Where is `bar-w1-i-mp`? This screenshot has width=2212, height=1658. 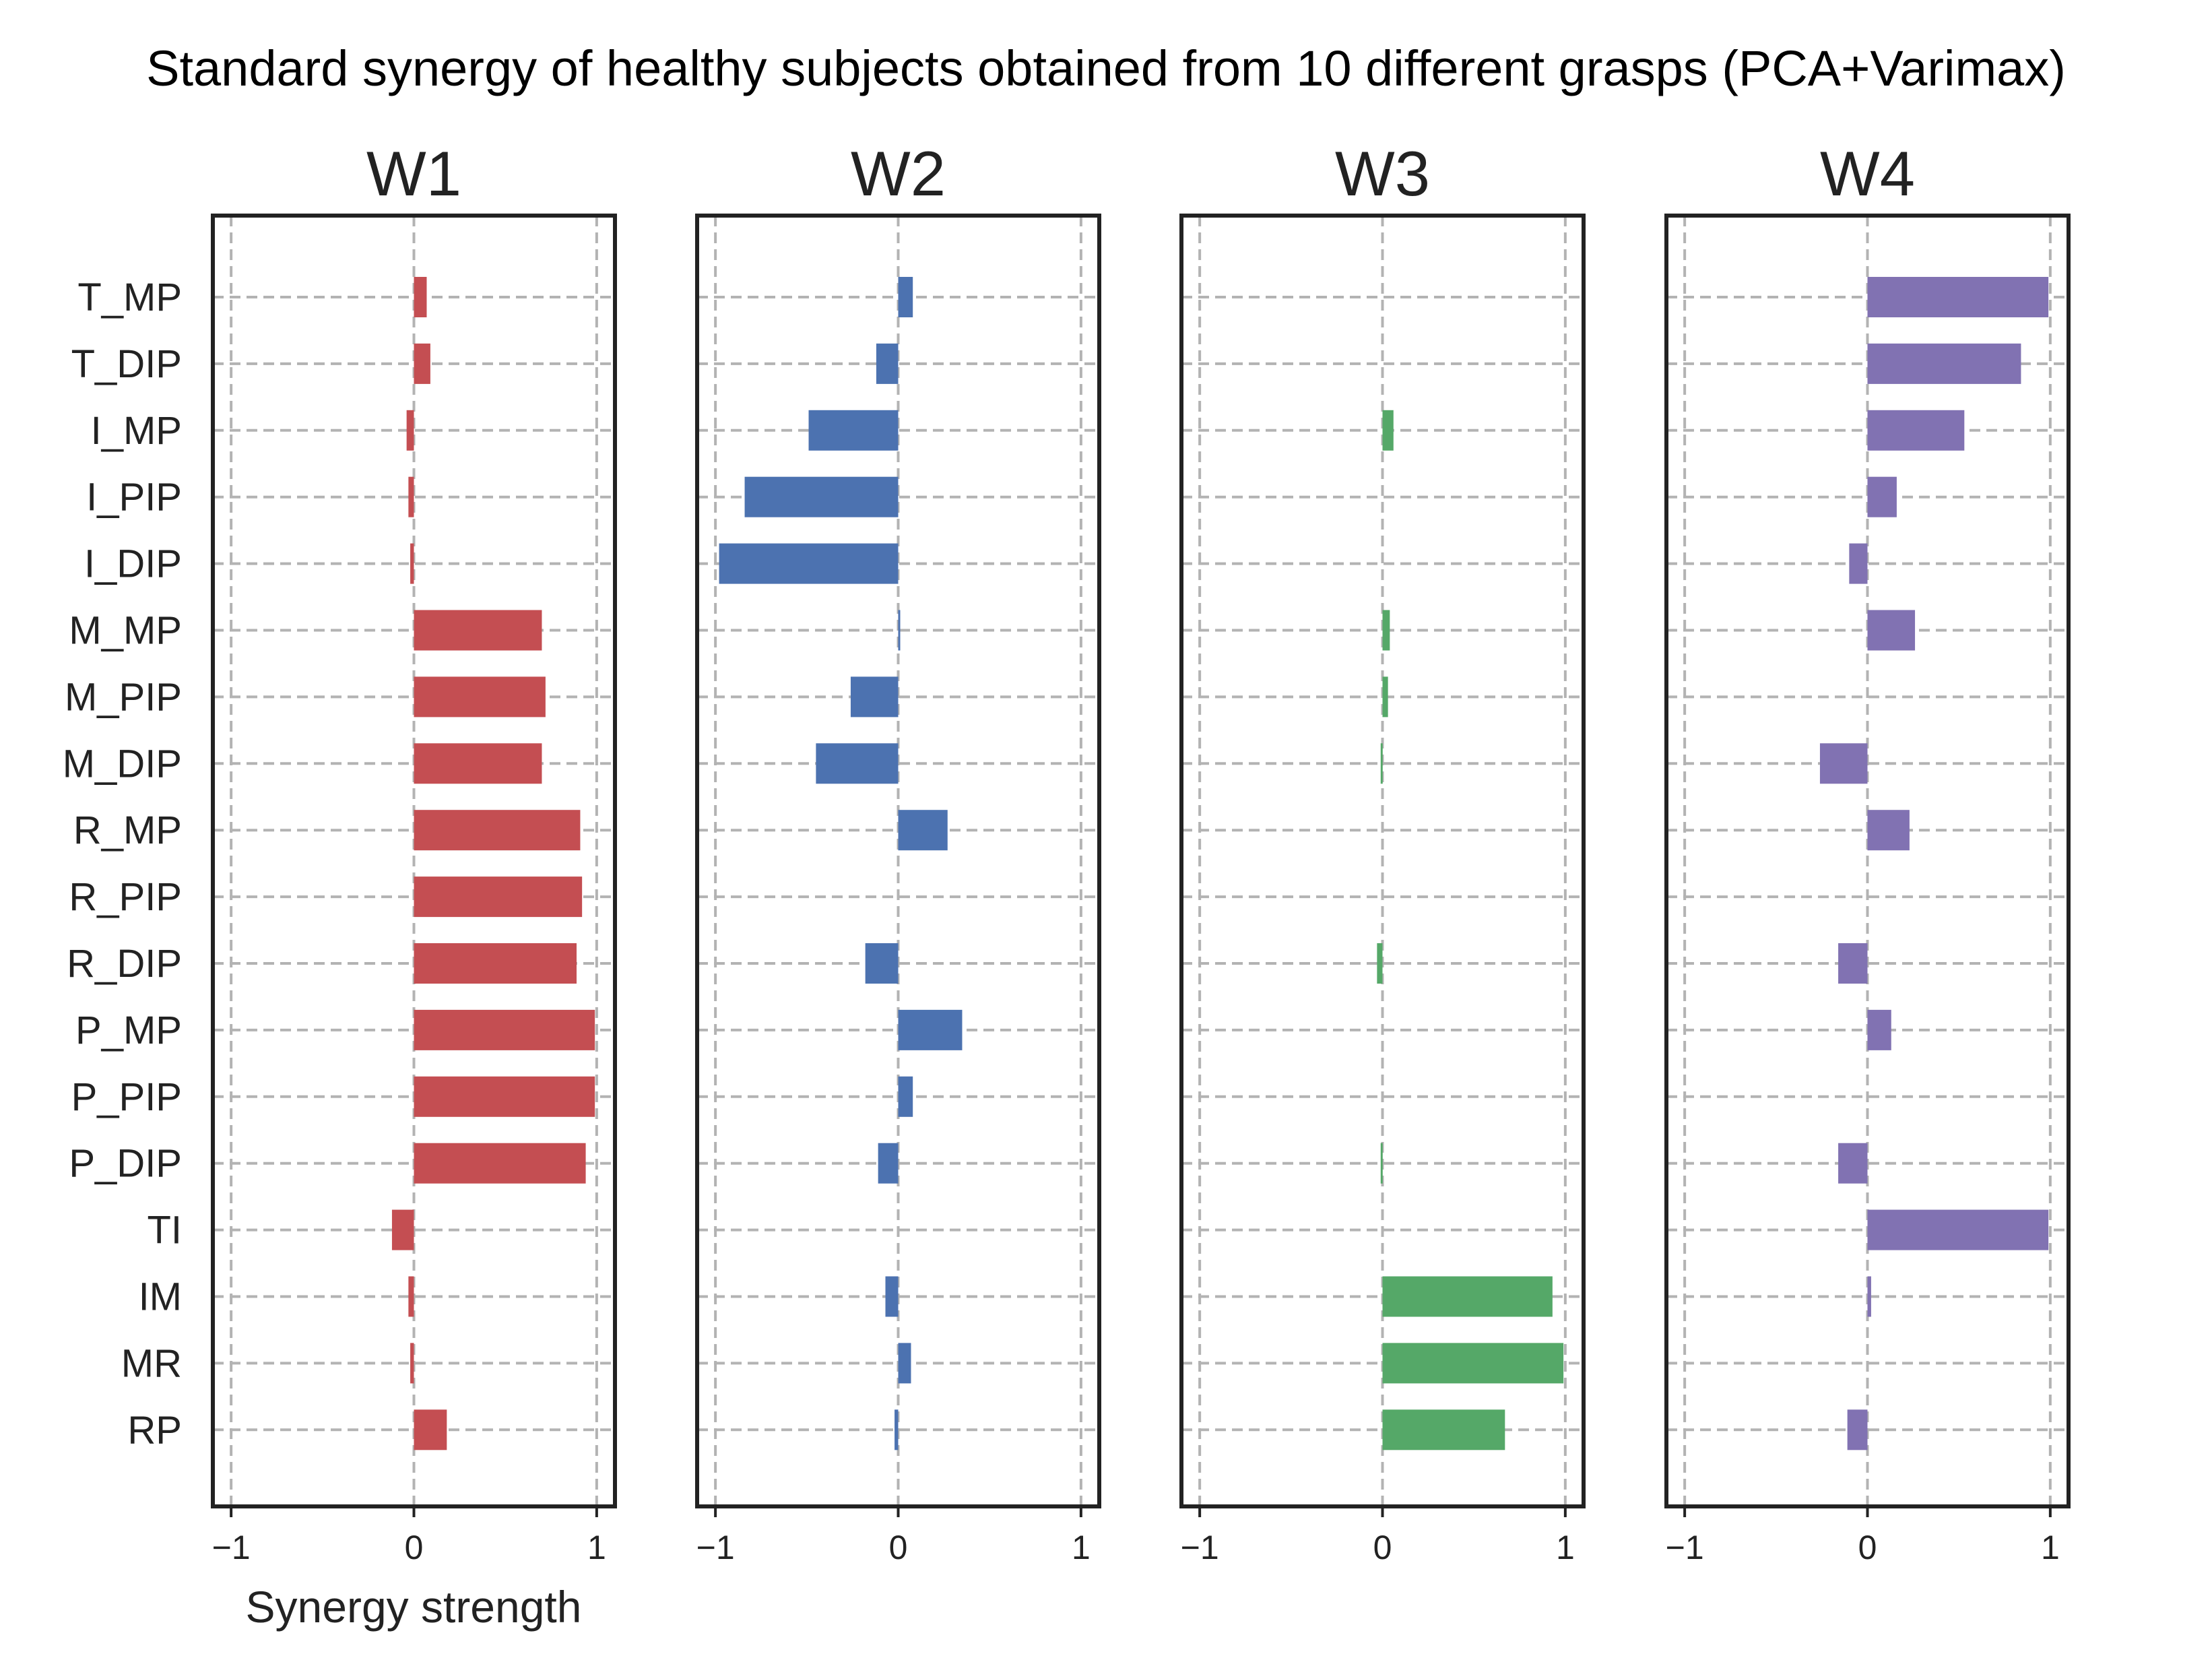
bar-w1-i-mp is located at coordinates (410, 431).